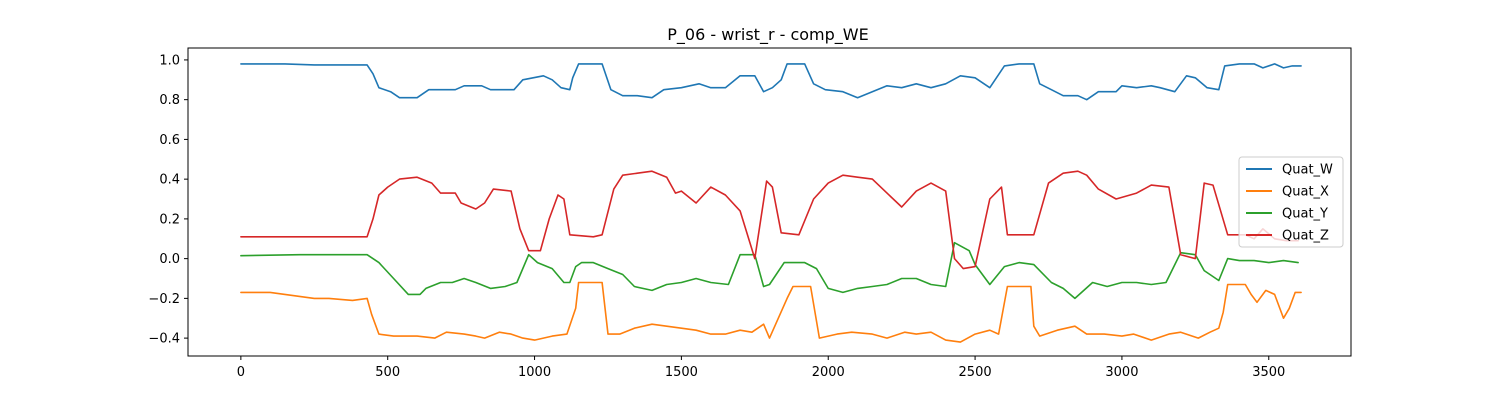 Image resolution: width=1500 pixels, height=400 pixels. I want to click on legend: Quat_W Quat_X Quat_Y Quat_Z, so click(1291, 202).